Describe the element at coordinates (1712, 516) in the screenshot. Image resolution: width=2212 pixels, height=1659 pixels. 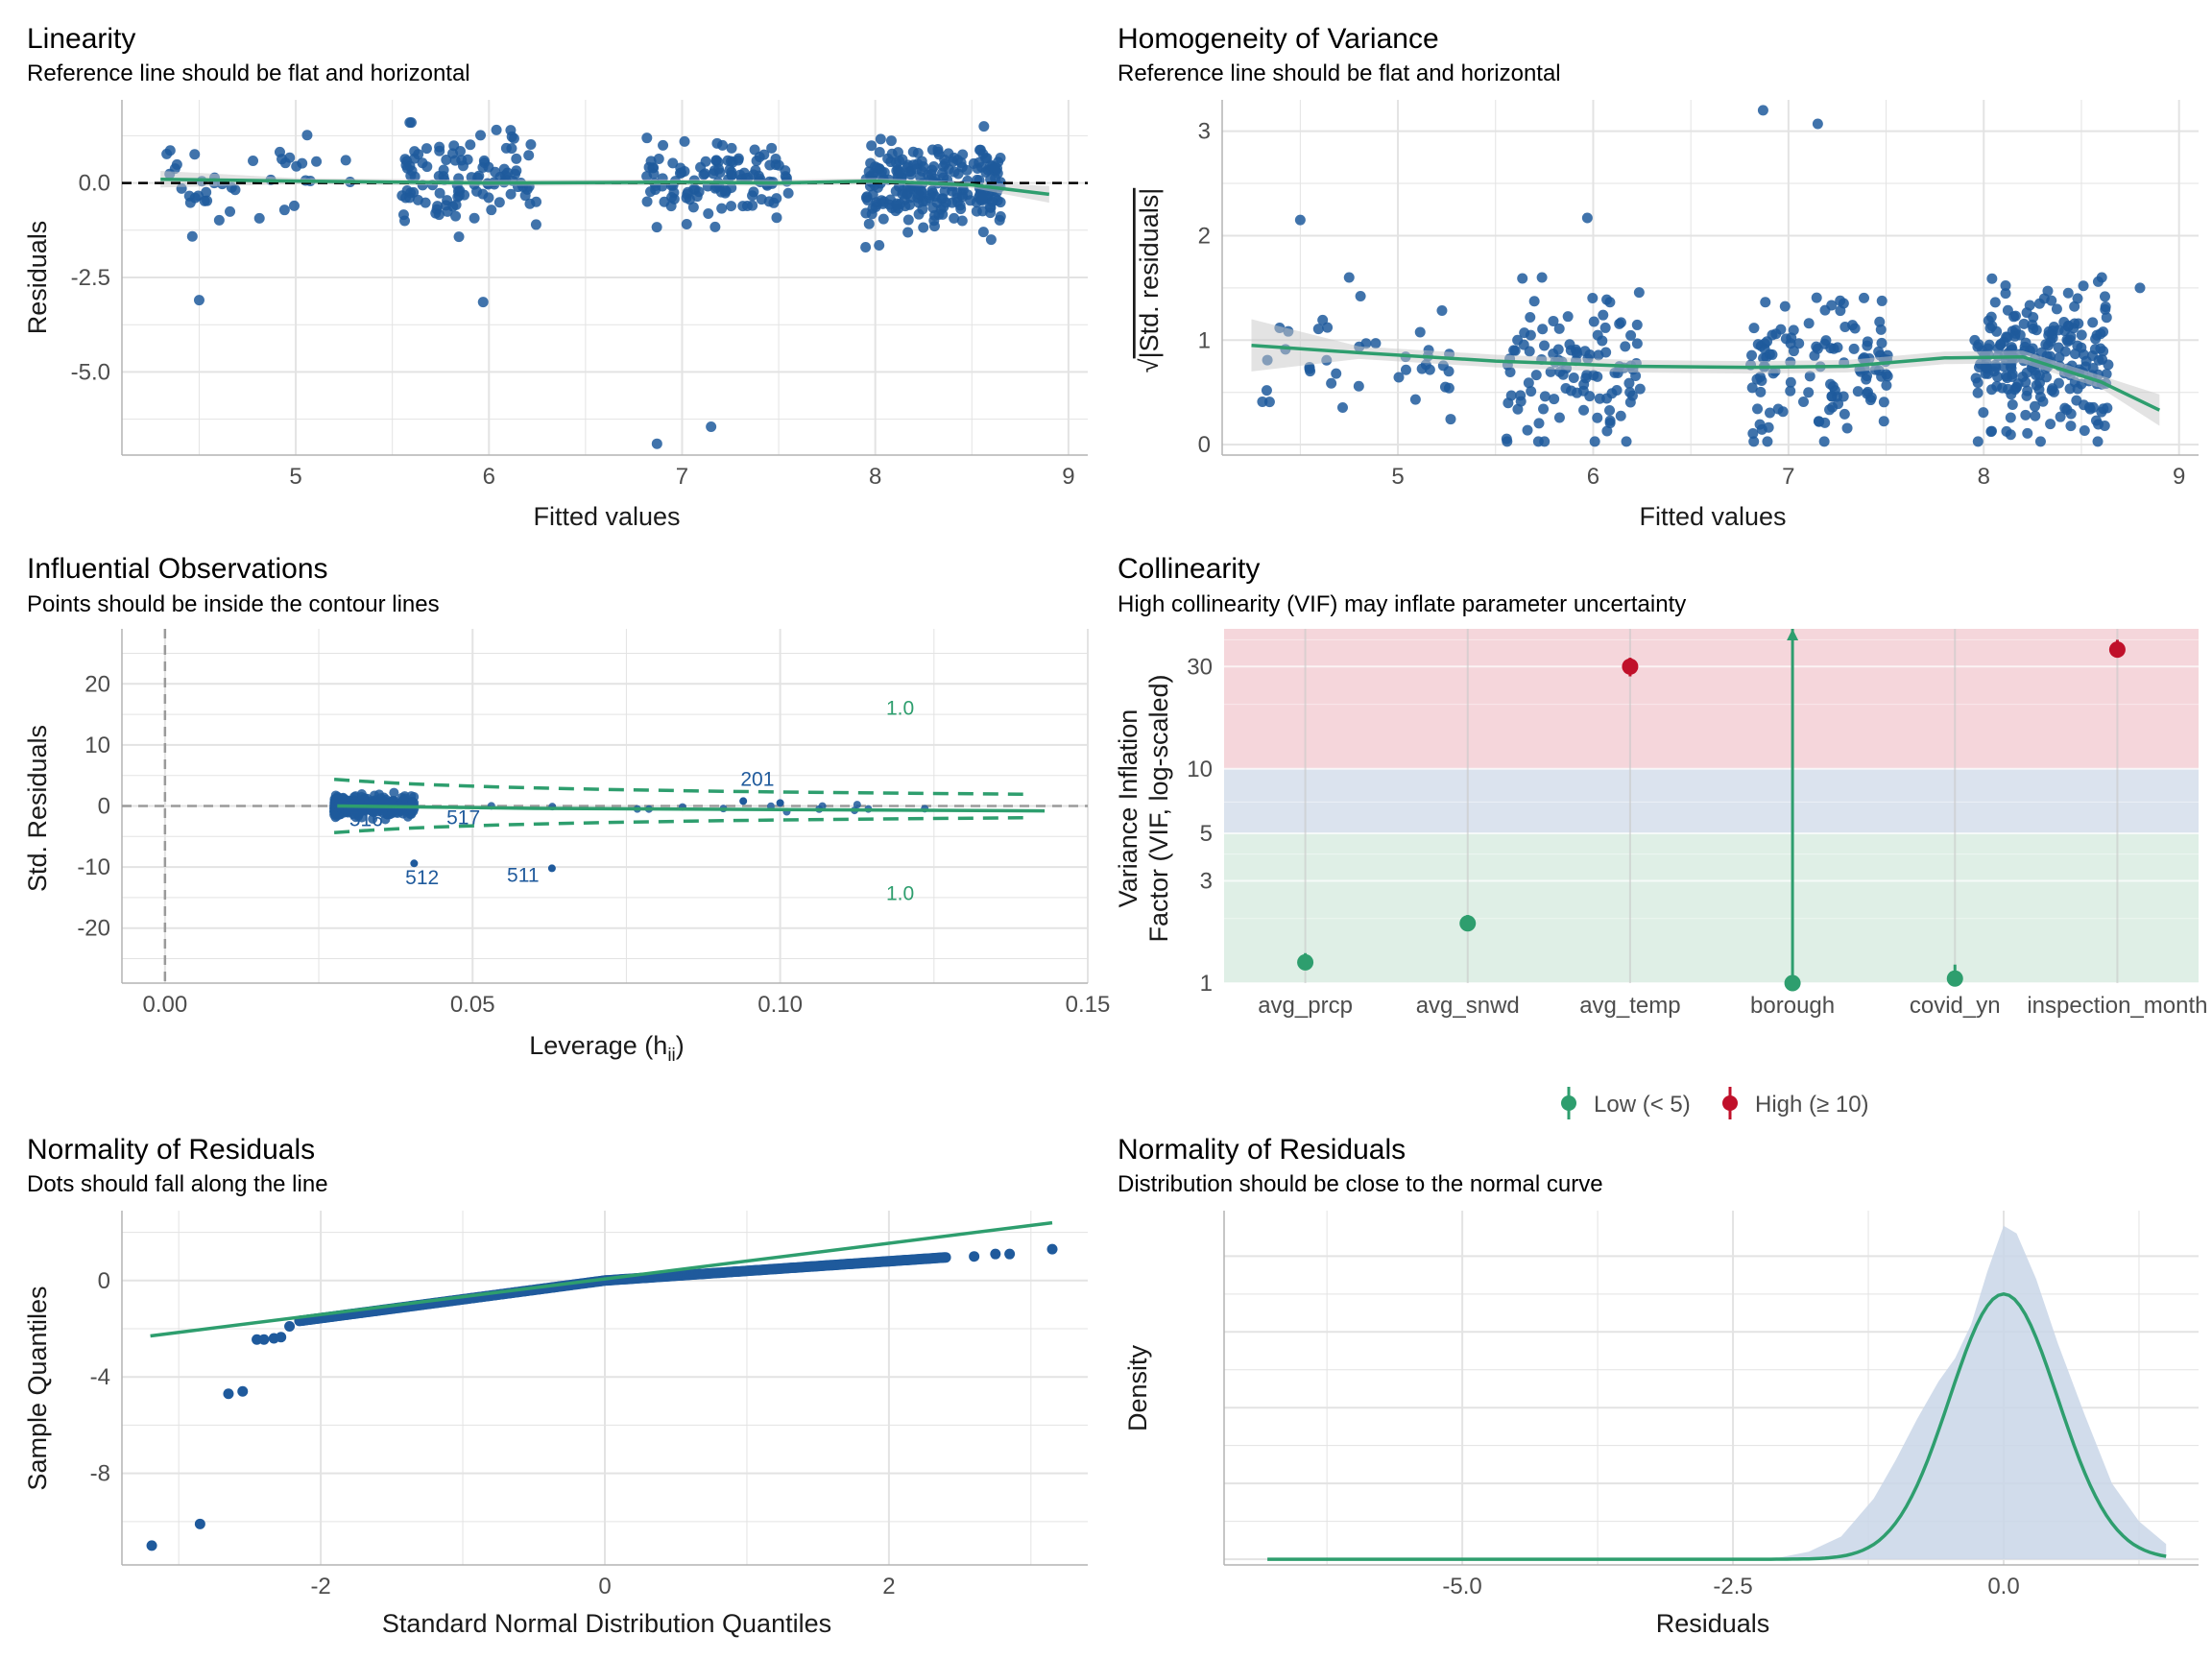
I see `homogeneity-xlabel: Fitted values` at that location.